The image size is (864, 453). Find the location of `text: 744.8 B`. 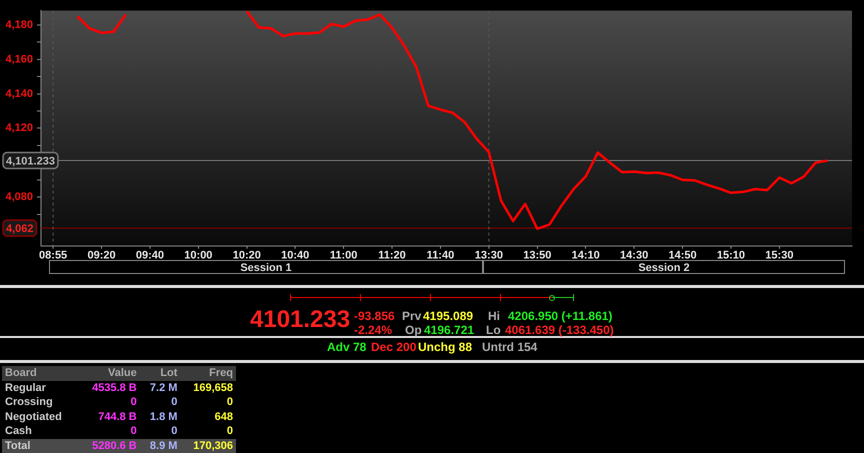

text: 744.8 B is located at coordinates (117, 417).